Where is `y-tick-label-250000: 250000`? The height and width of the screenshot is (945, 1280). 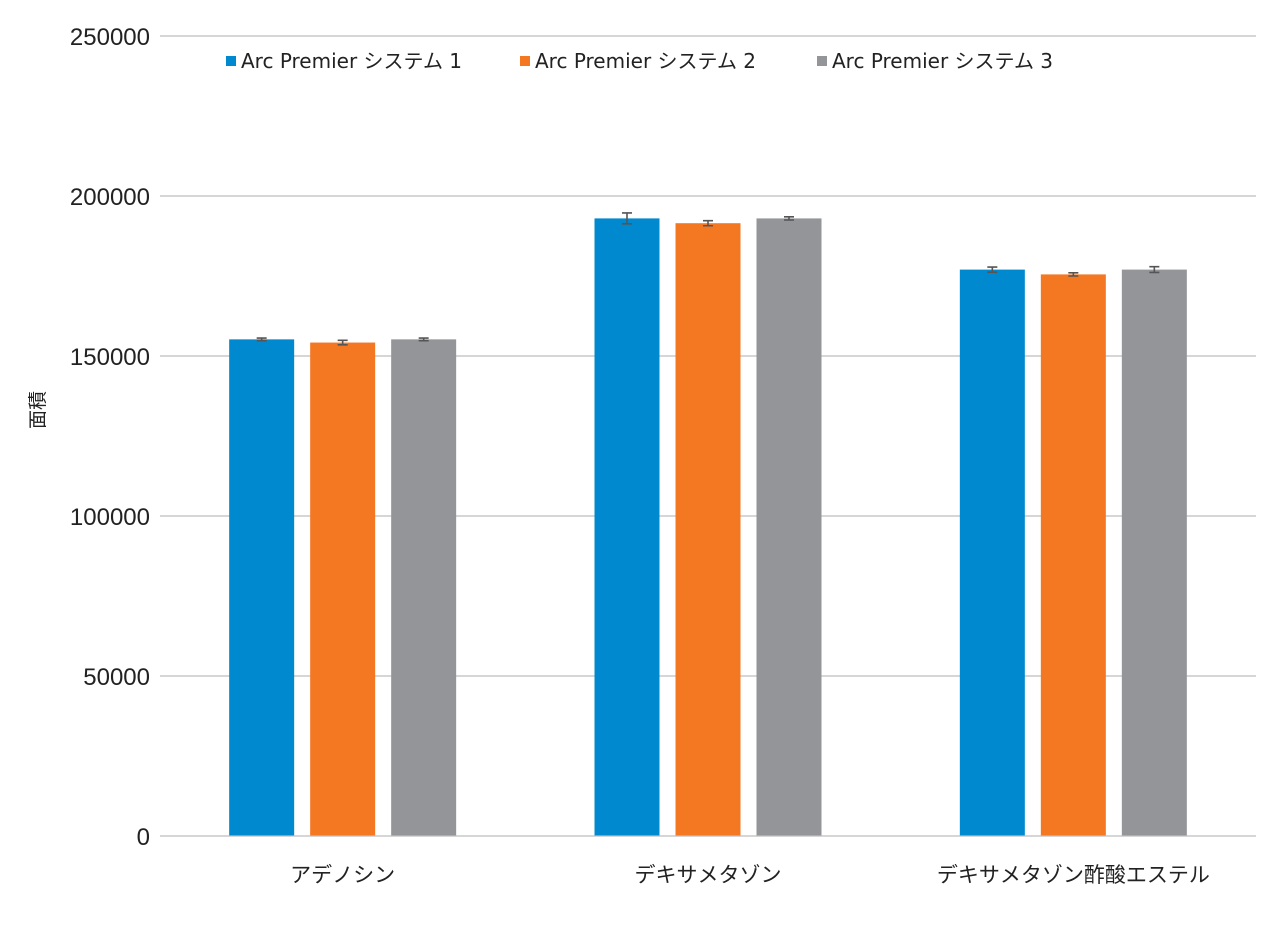 y-tick-label-250000: 250000 is located at coordinates (110, 37).